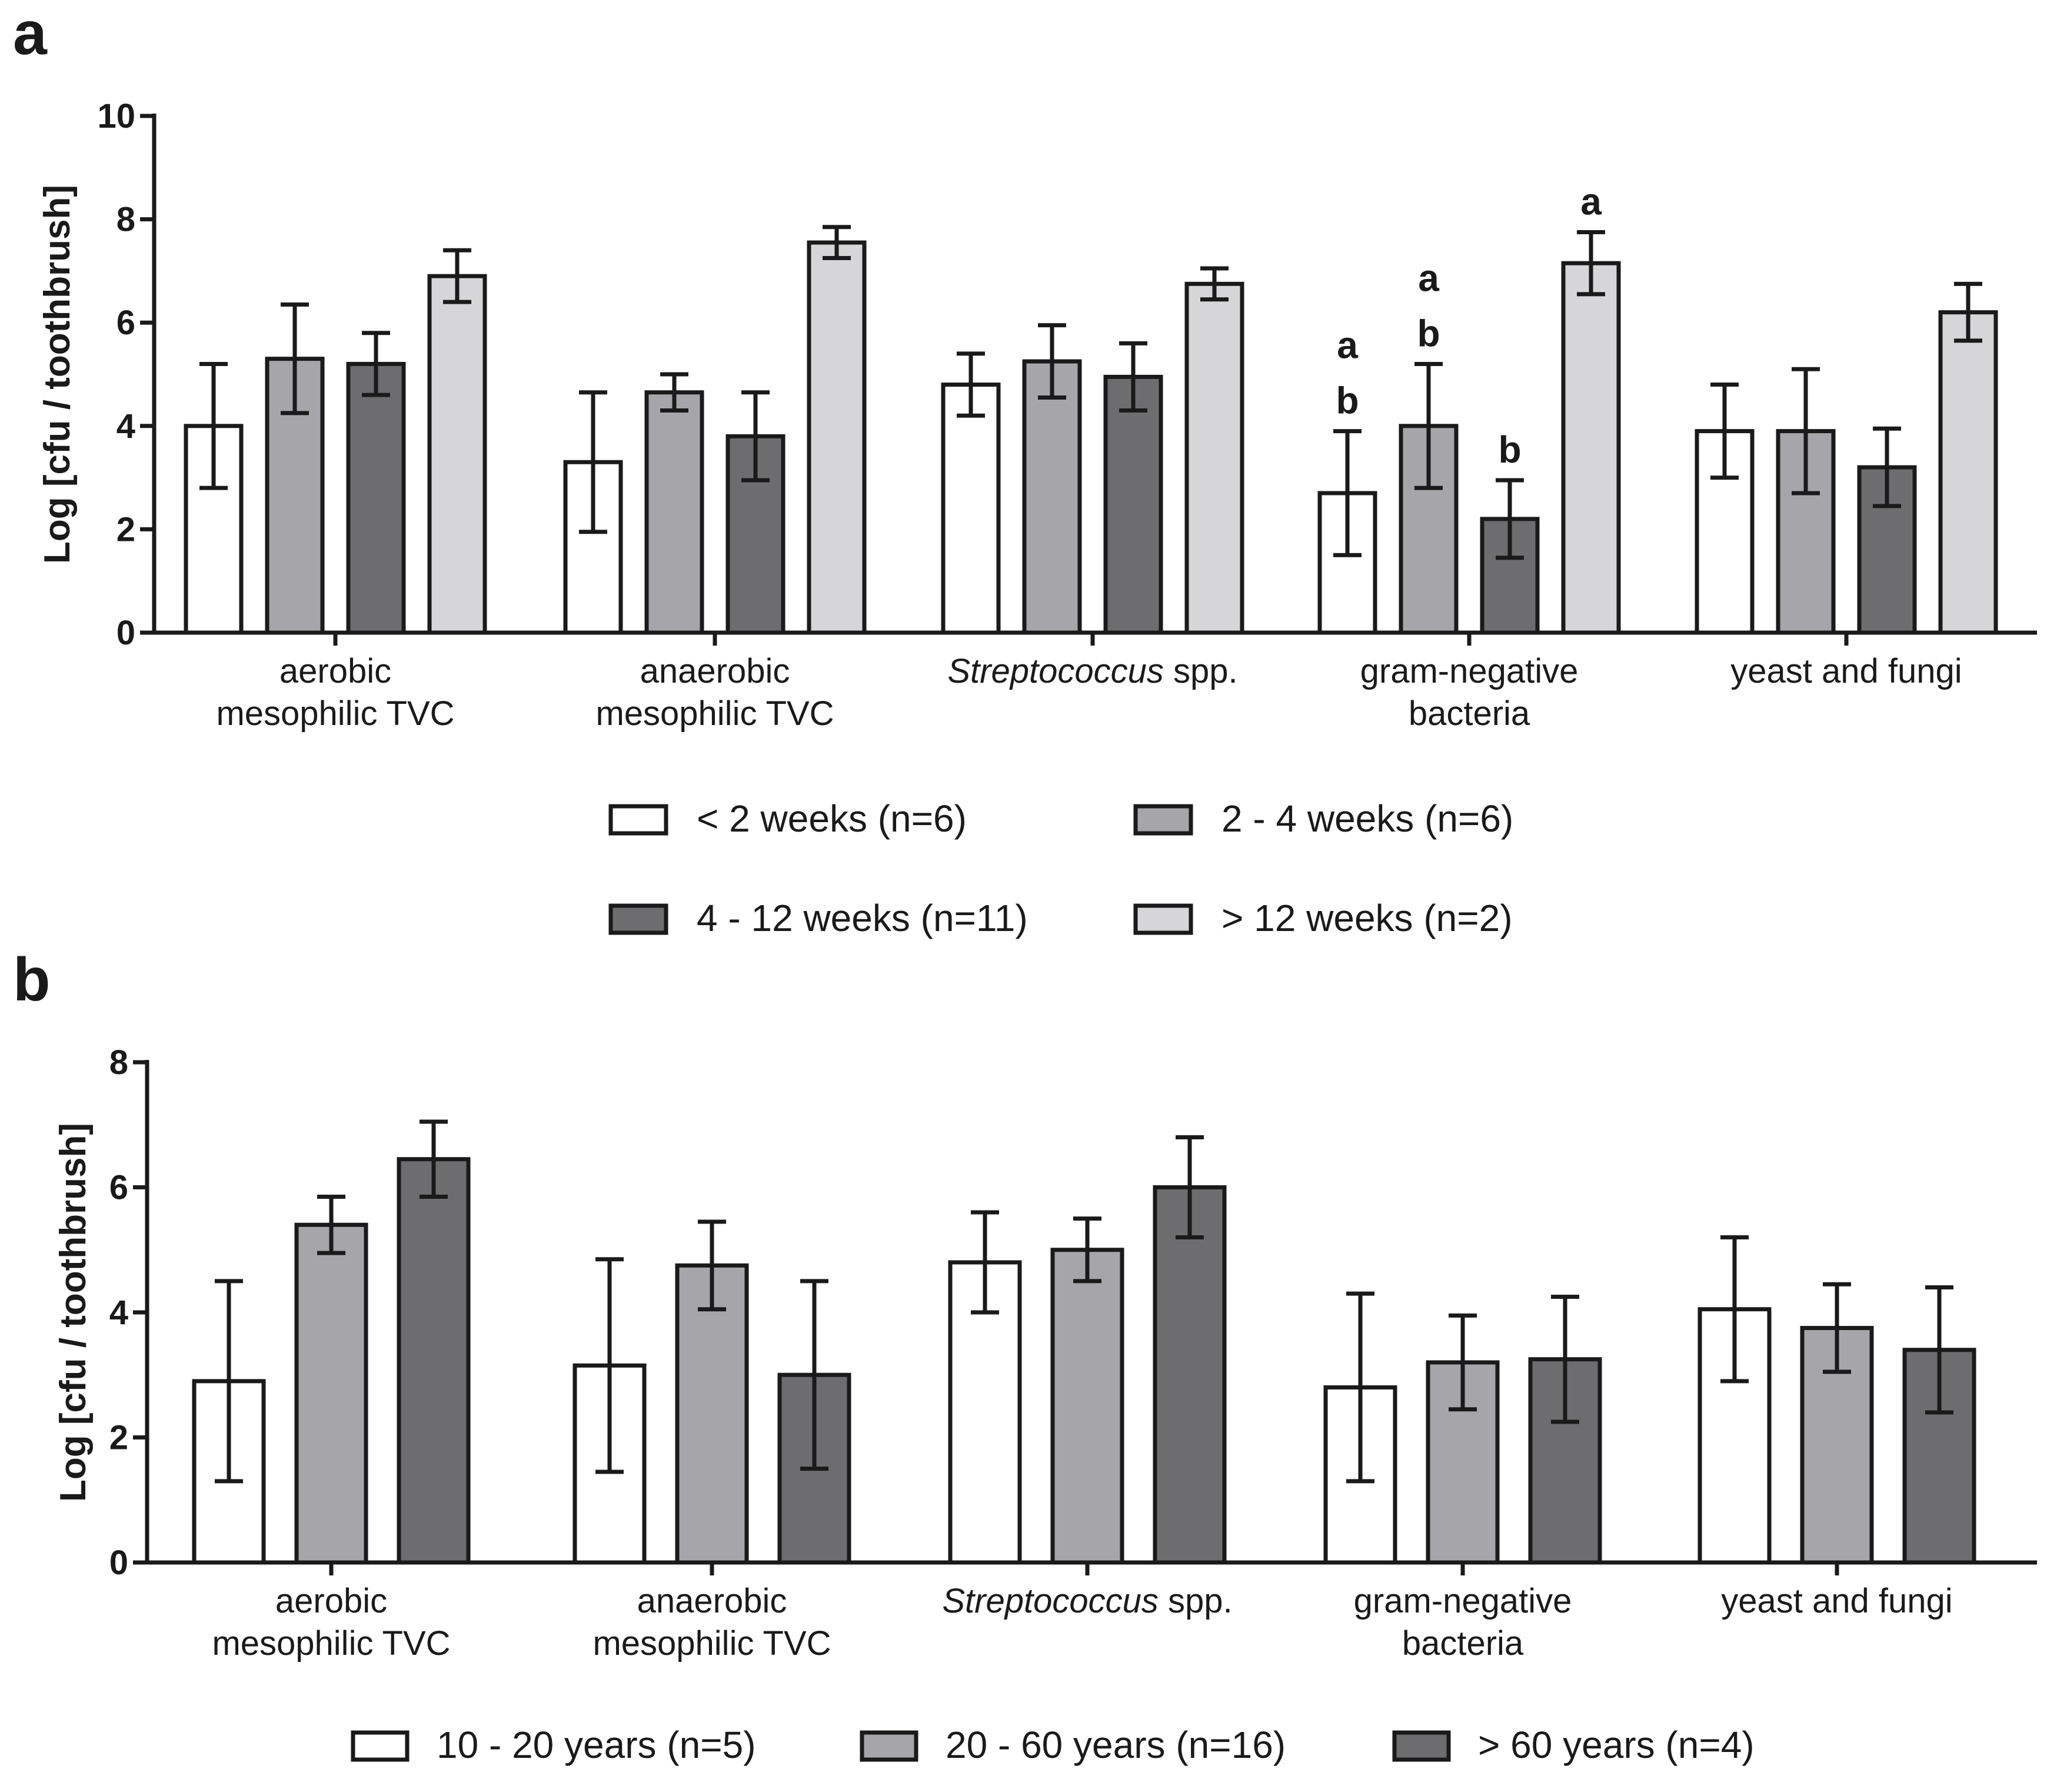  Describe the element at coordinates (1116, 1745) in the screenshot. I see `legend-label: 20 - 60 years (n=16)` at that location.